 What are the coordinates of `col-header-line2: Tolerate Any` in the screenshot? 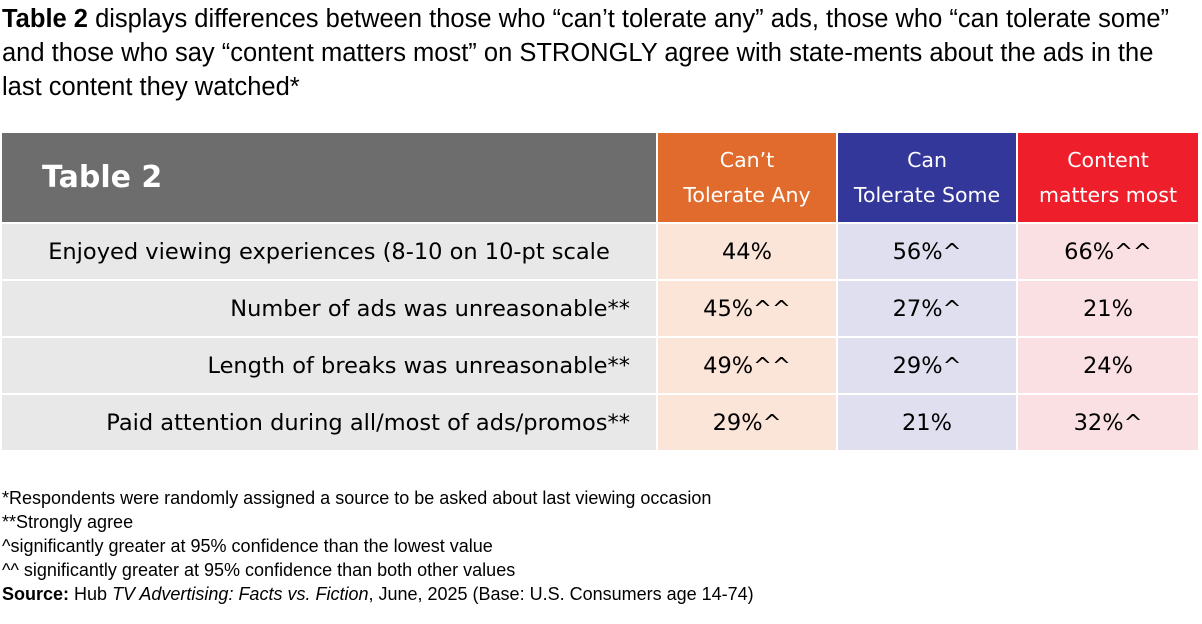 It's located at (747, 194).